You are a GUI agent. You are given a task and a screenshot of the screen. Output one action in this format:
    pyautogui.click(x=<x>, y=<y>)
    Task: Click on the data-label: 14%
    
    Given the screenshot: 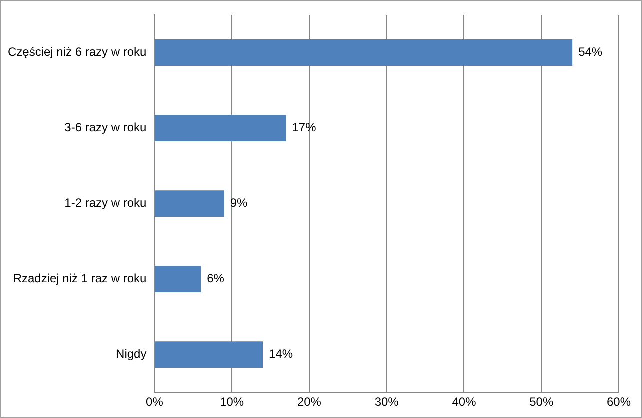 What is the action you would take?
    pyautogui.click(x=281, y=354)
    